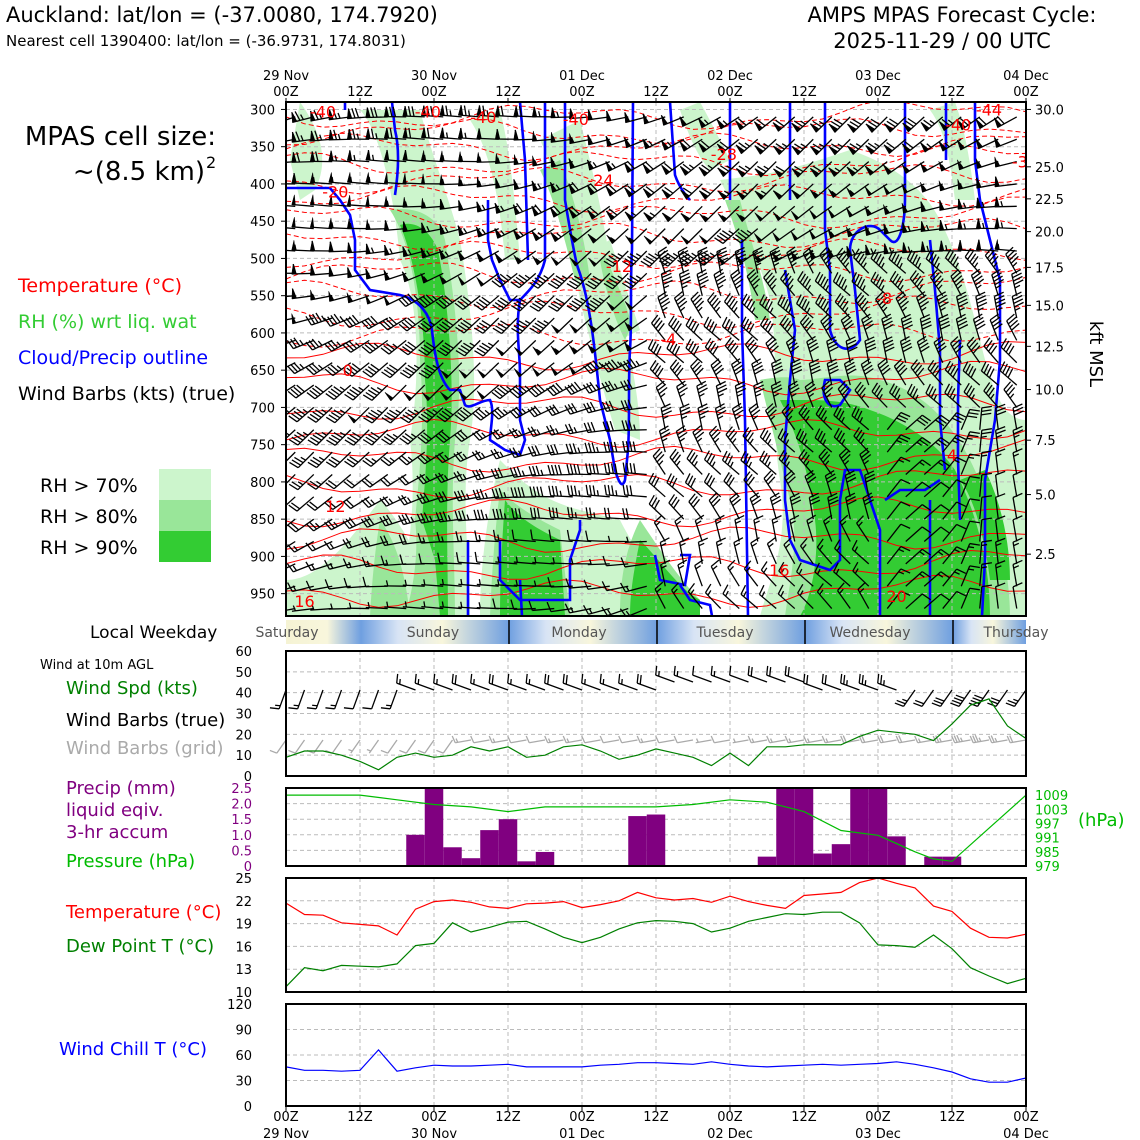 This screenshot has width=1140, height=1140. I want to click on surface-wind-barb-grid, so click(794, 739).